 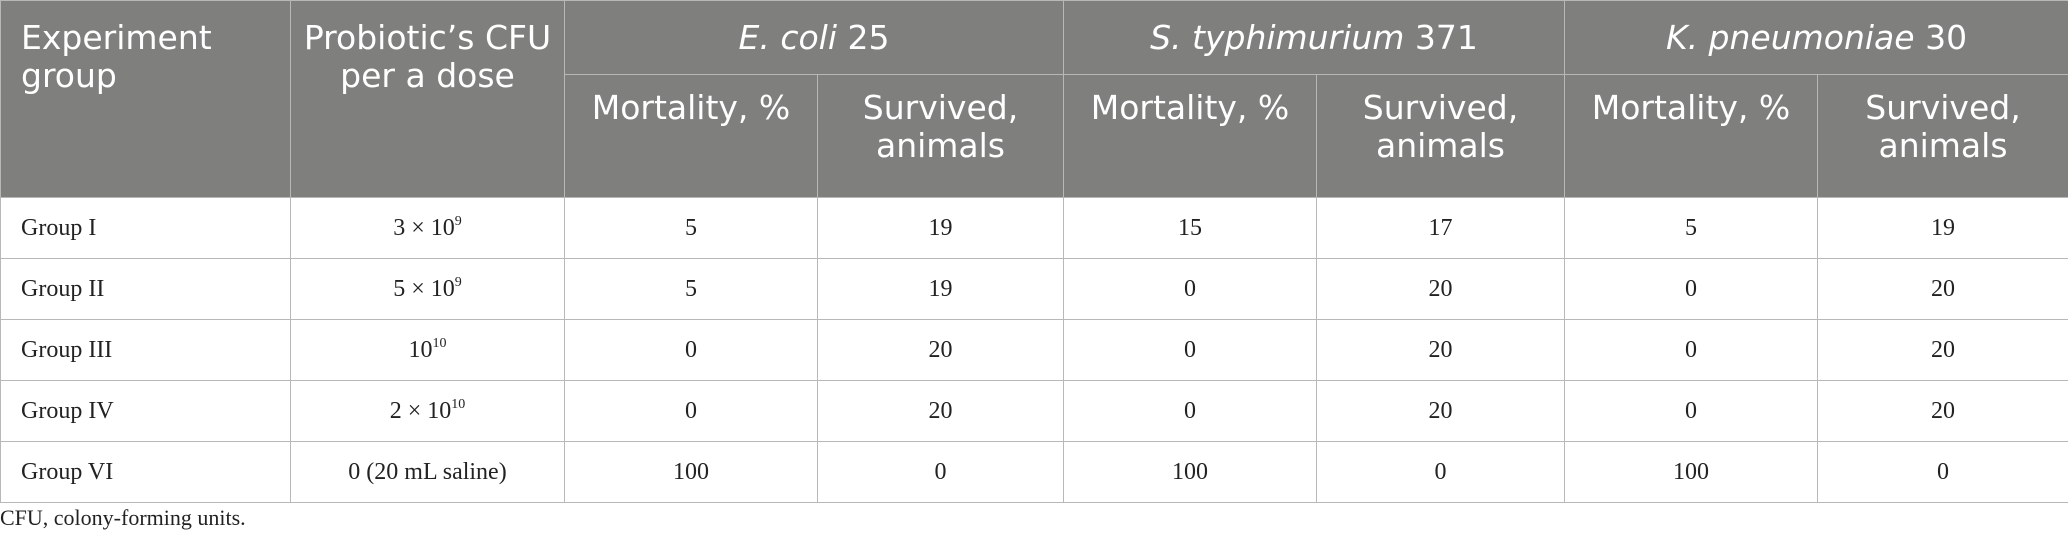 What do you see at coordinates (788, 37) in the screenshot?
I see `strain-name: E. coli` at bounding box center [788, 37].